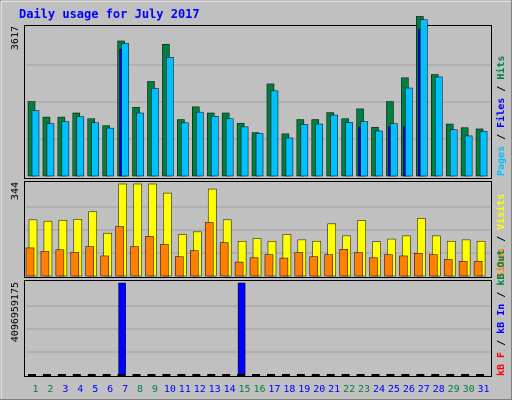 Image resolution: width=512 pixels, height=400 pixels. What do you see at coordinates (15, 312) in the screenshot?
I see `kbytes-panel-ymax-label: 4096959175` at bounding box center [15, 312].